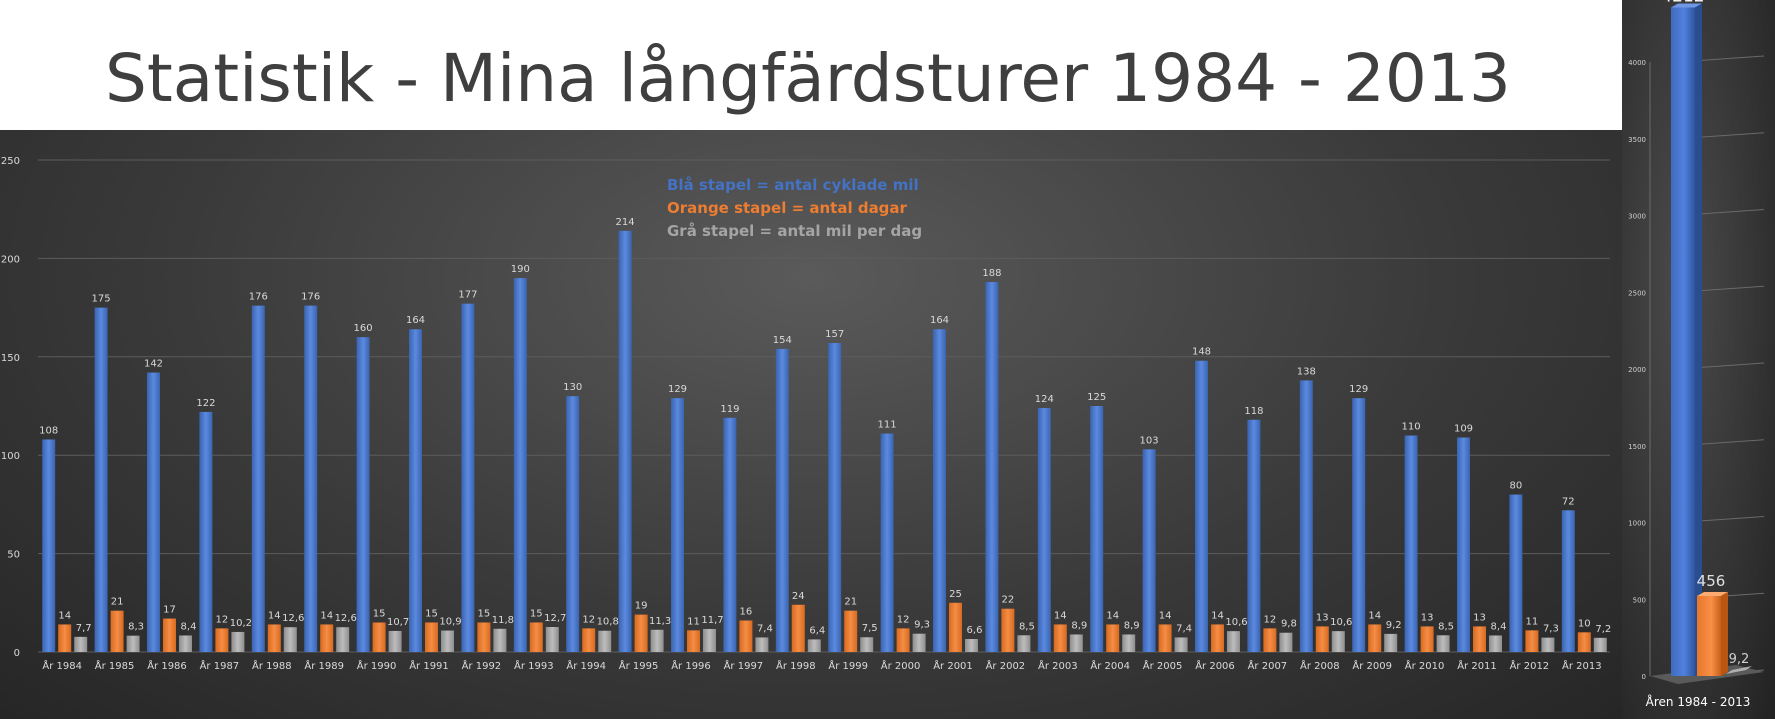  What do you see at coordinates (691, 665) in the screenshot?
I see `x-tick-label: År 1996` at bounding box center [691, 665].